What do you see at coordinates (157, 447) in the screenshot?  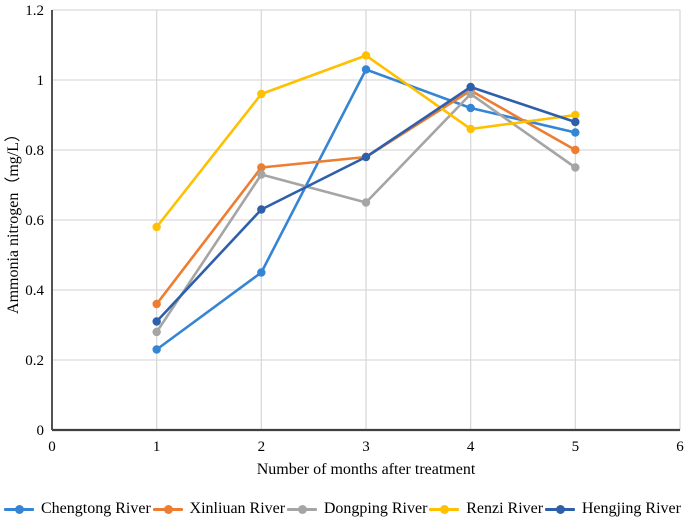 I see `x-tick-label: 1` at bounding box center [157, 447].